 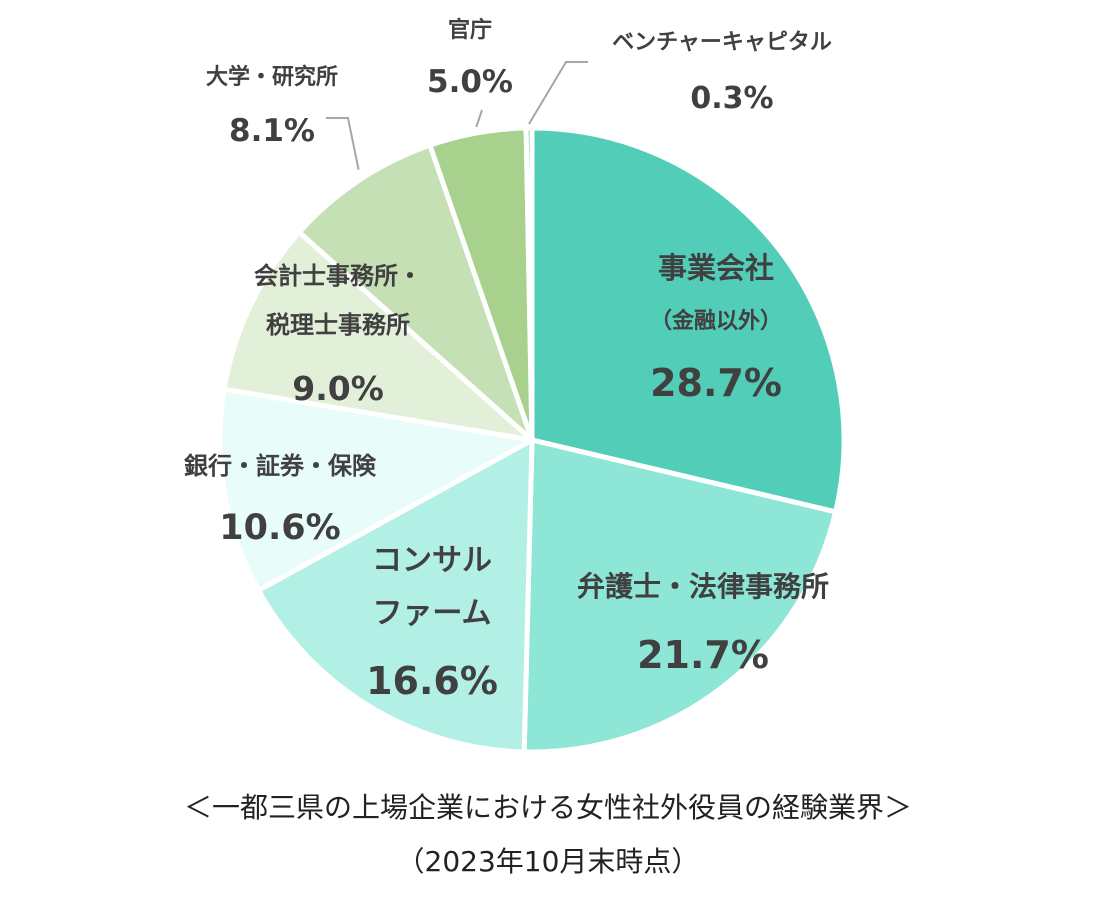 What do you see at coordinates (280, 466) in the screenshot?
I see `slice-label-finance: 銀行・証券・保険` at bounding box center [280, 466].